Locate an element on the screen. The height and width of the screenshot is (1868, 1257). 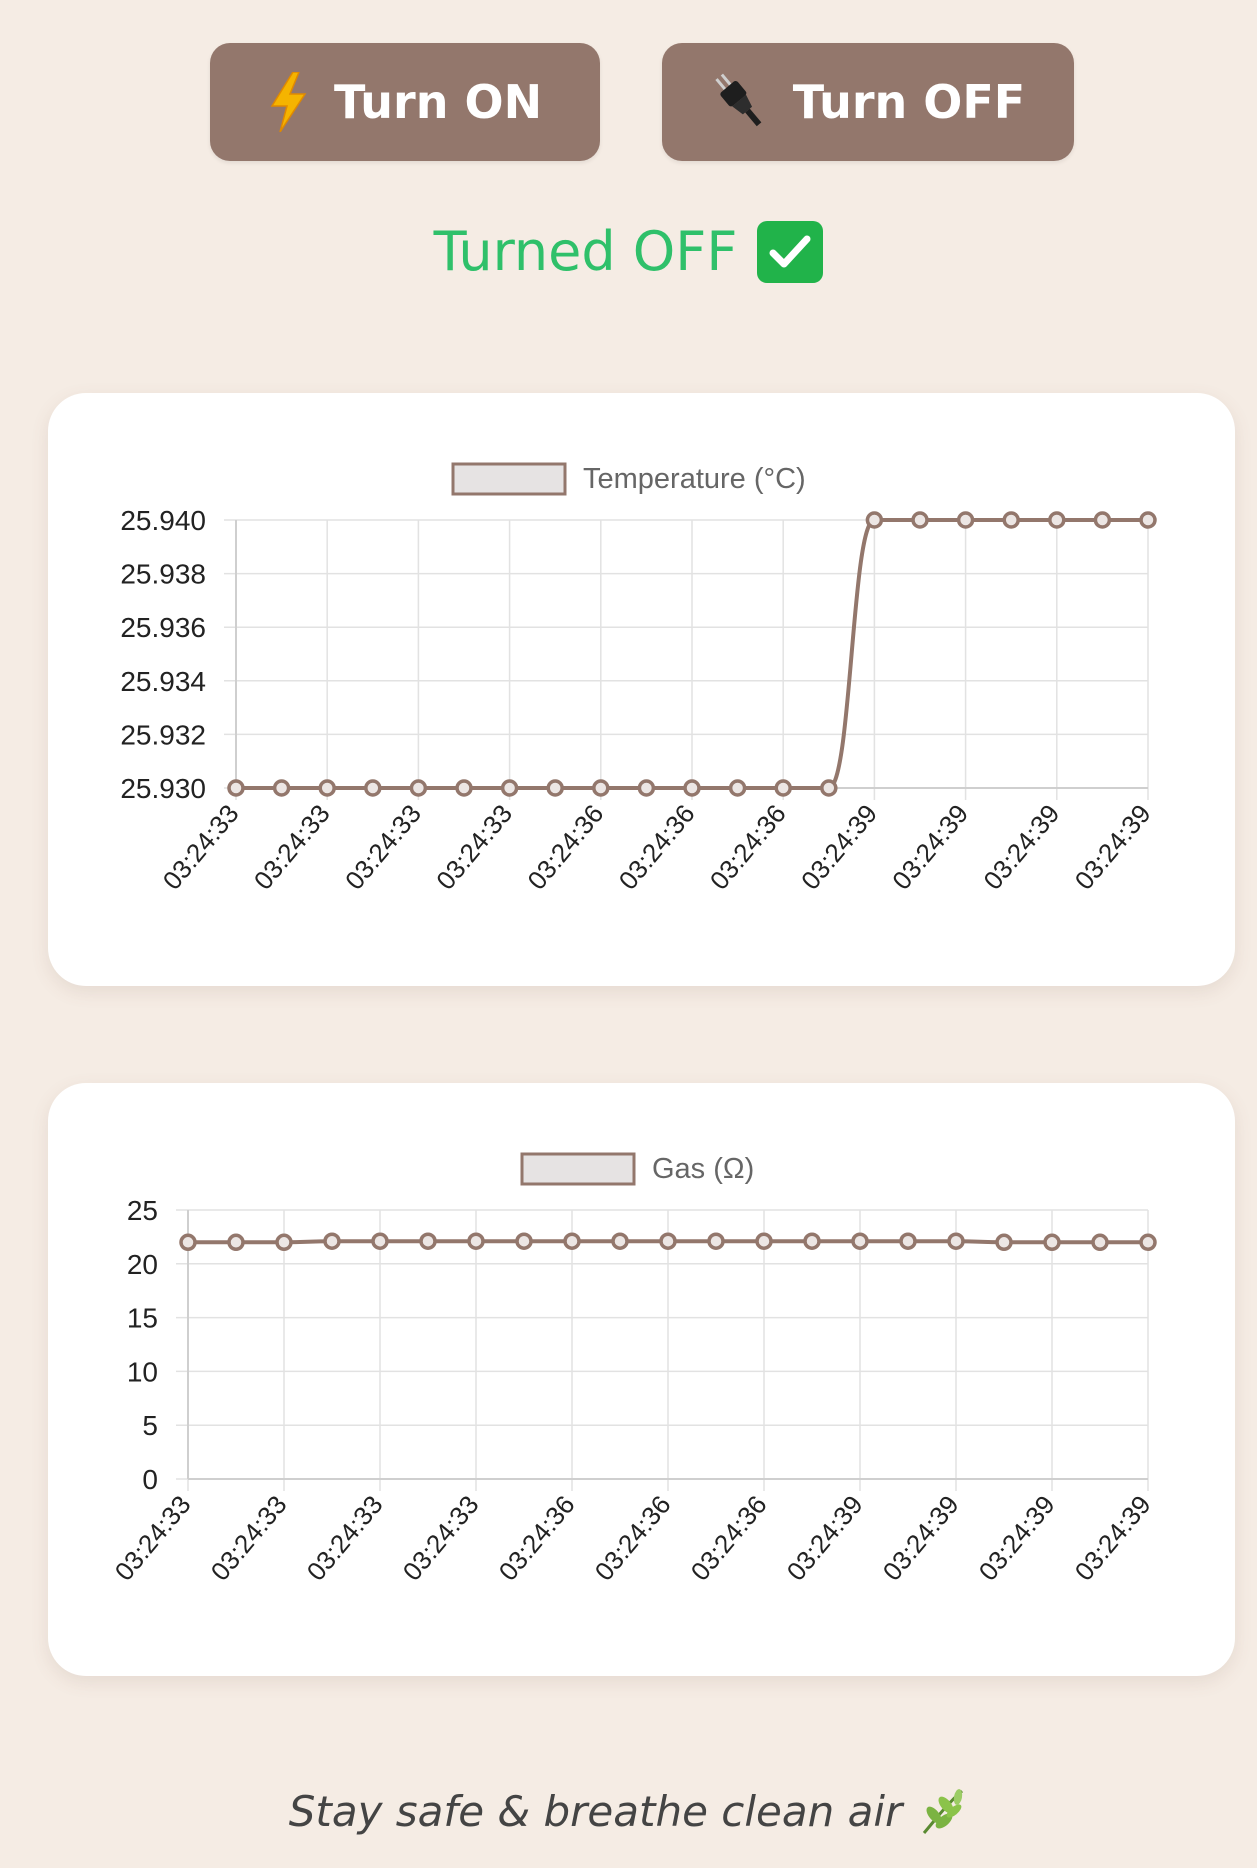
y-tick-label: 15 is located at coordinates (142, 1318).